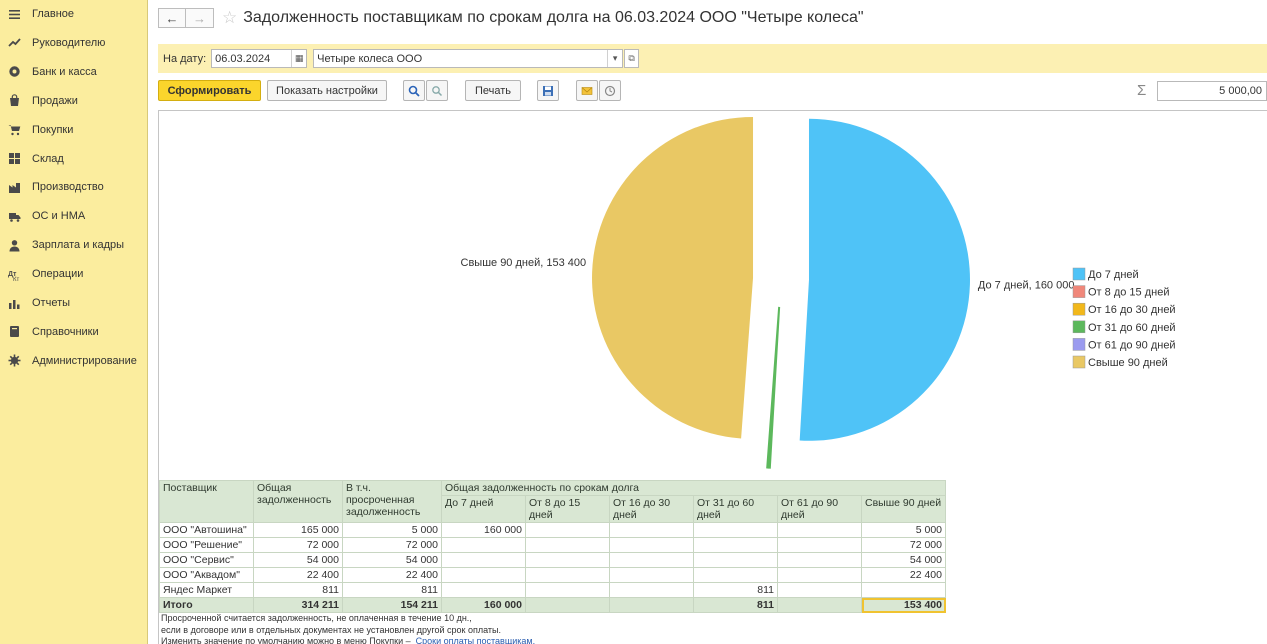 Image resolution: width=1267 pixels, height=644 pixels. What do you see at coordinates (392, 605) in the screenshot?
I see `cell-overdue: 154 211` at bounding box center [392, 605].